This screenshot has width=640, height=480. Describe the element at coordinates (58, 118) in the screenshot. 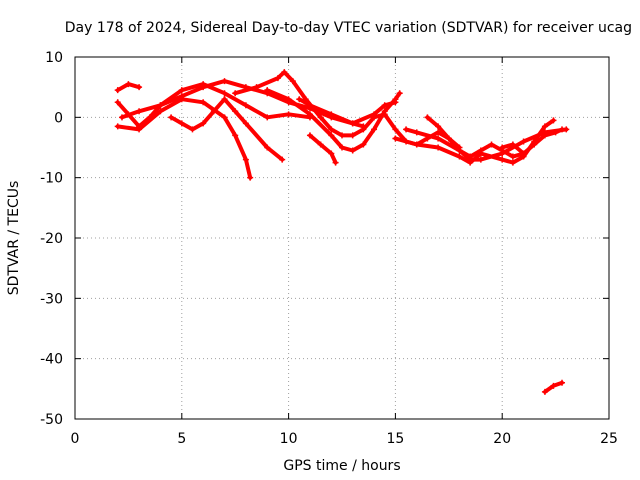

I see `y-tick-label: 0` at that location.